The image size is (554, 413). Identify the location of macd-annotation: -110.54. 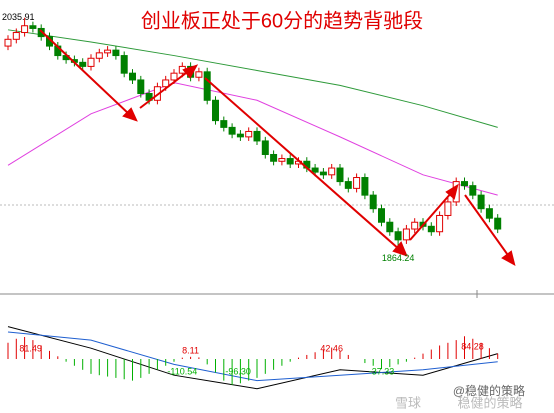
(182, 371).